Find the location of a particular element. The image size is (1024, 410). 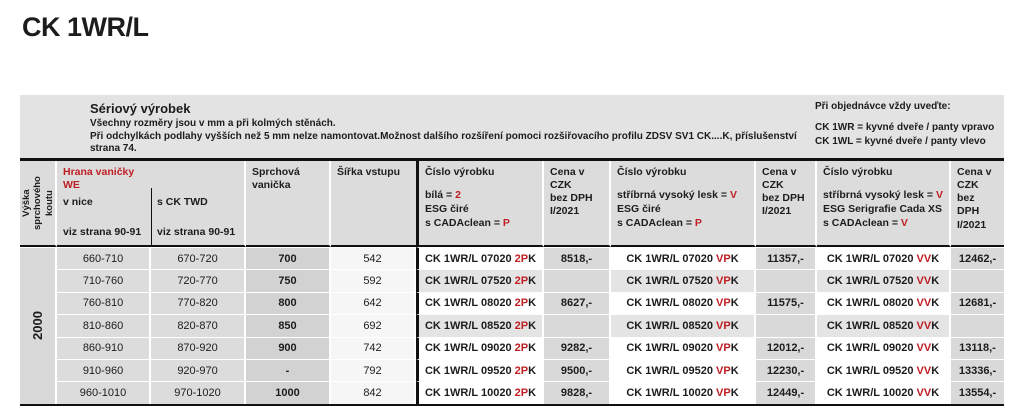

cell-niche-range: 710-760 is located at coordinates (104, 280).